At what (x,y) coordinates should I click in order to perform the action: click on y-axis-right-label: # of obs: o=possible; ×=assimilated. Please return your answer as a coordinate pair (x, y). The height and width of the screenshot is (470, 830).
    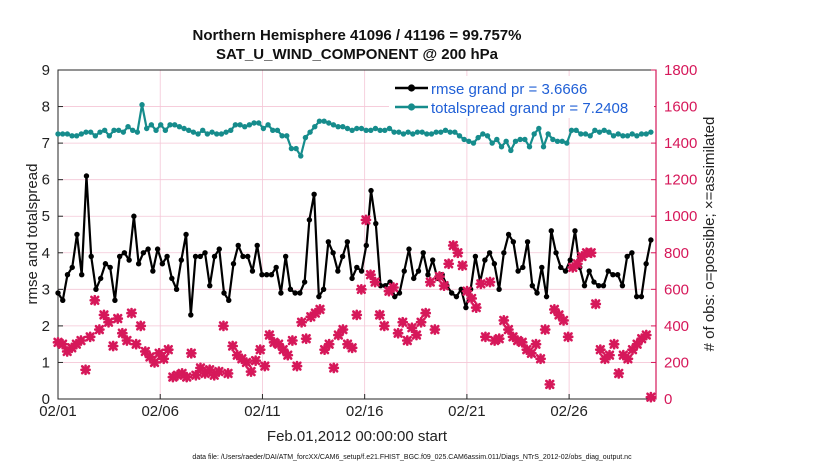
    Looking at the image, I should click on (709, 234).